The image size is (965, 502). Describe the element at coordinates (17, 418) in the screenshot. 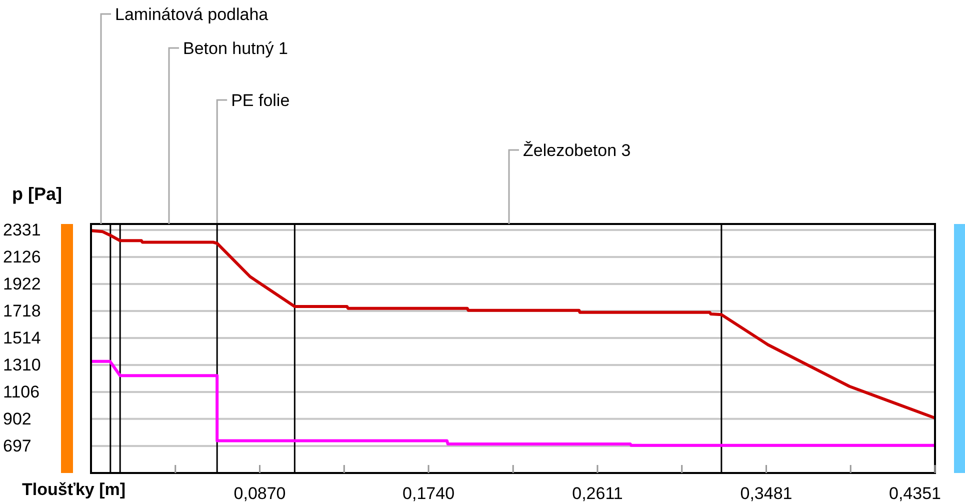

I see `y-tick-label: 902` at that location.